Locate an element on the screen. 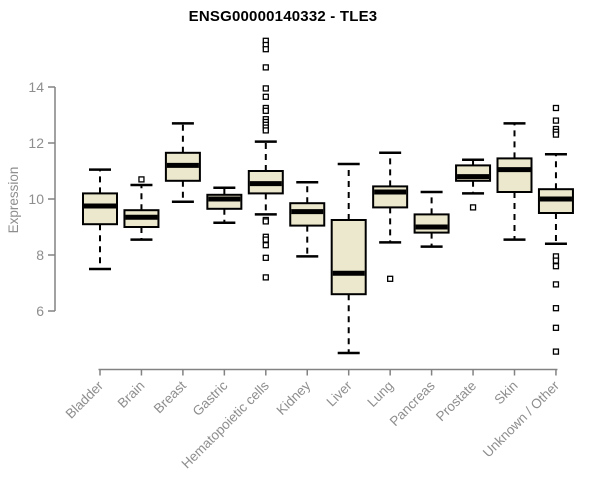 Image resolution: width=600 pixels, height=500 pixels. x-axis-category-label: Breast is located at coordinates (170, 397).